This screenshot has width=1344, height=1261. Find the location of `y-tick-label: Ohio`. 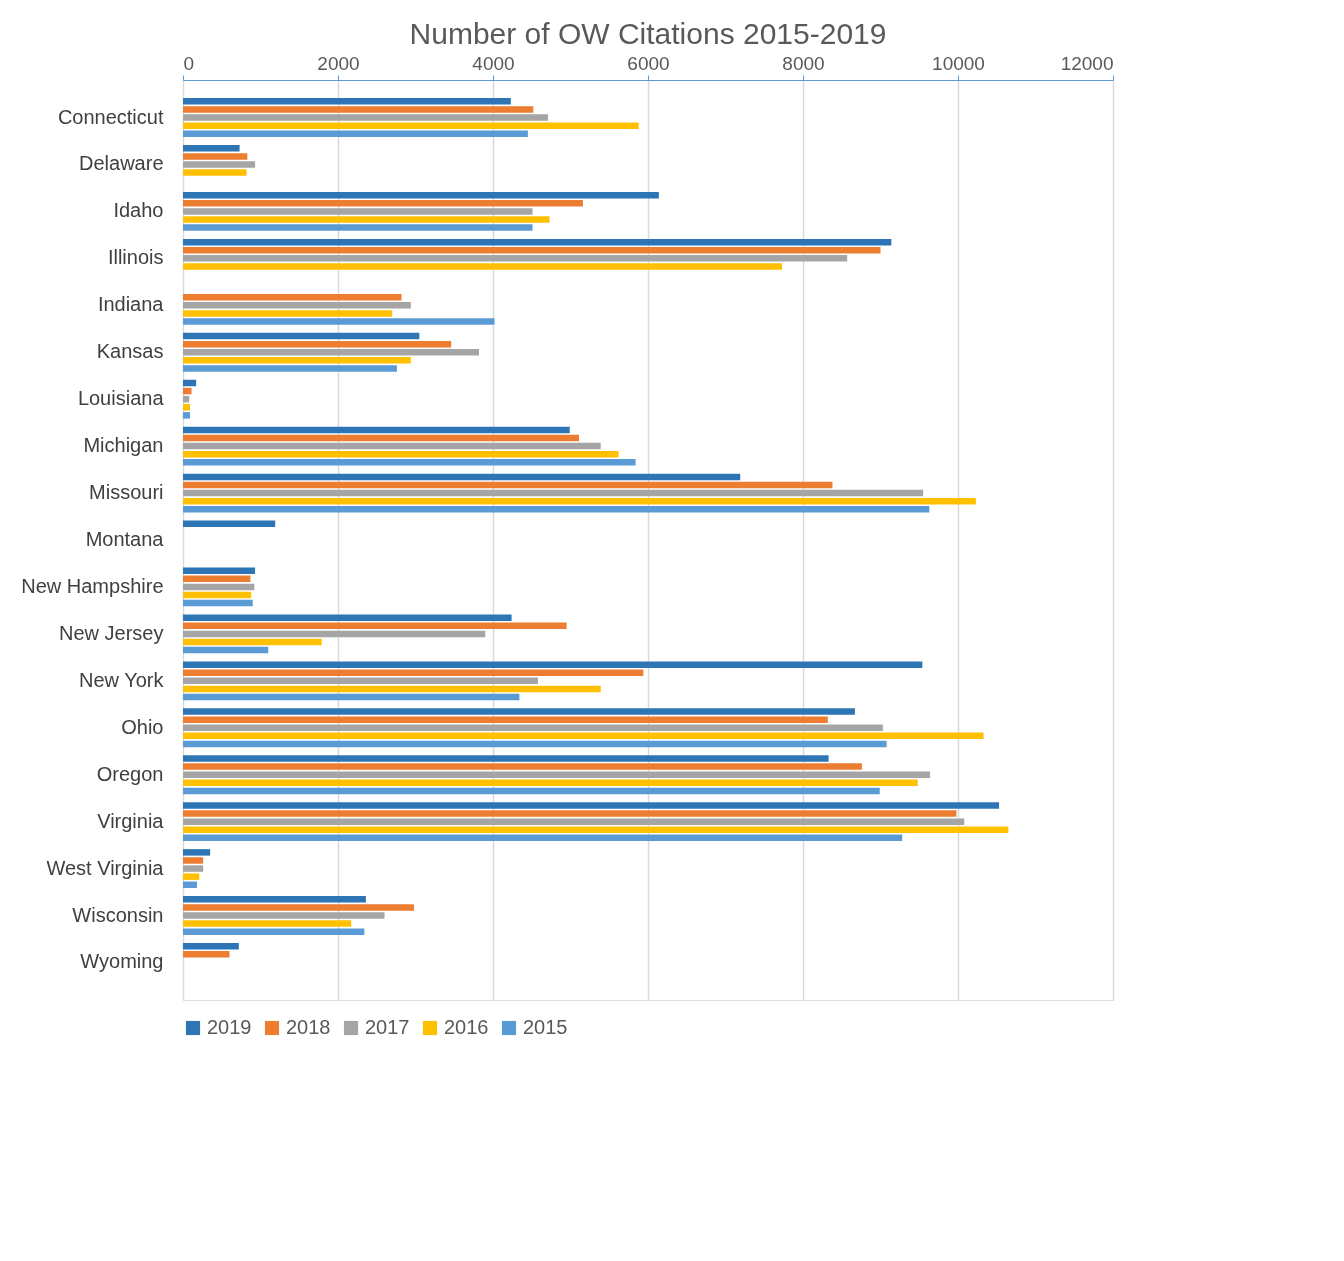

y-tick-label: Ohio is located at coordinates (142, 726).